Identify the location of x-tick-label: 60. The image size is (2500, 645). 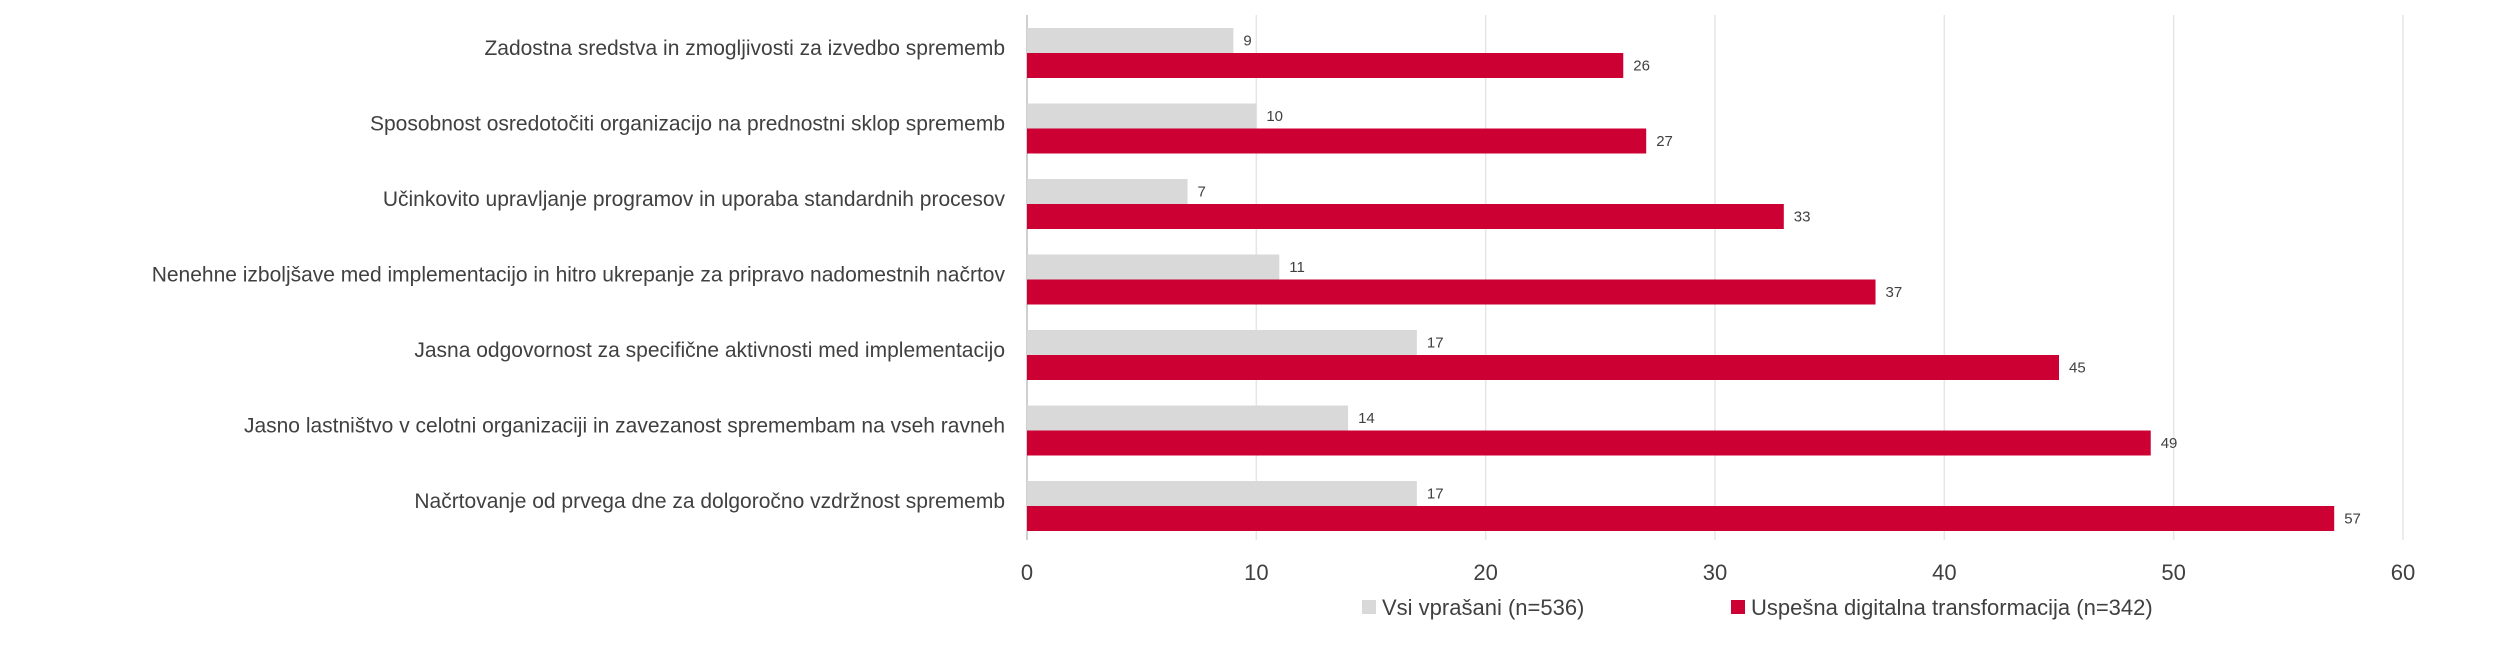
(2403, 572).